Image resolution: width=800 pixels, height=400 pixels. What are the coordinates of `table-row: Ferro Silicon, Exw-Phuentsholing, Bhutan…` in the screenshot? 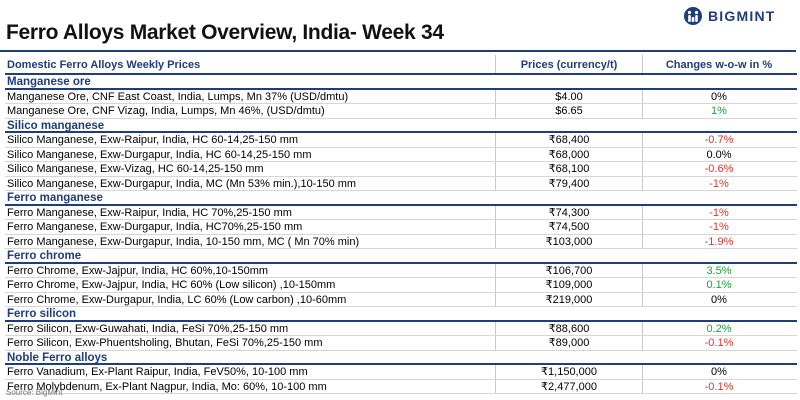 It's located at (401, 343).